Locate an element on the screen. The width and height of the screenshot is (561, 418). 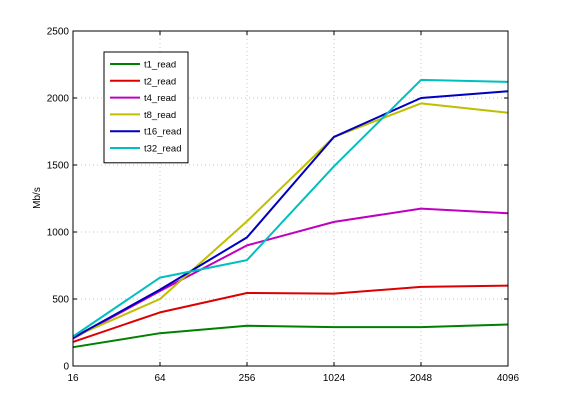
y-tick-label: 1500 is located at coordinates (58, 166).